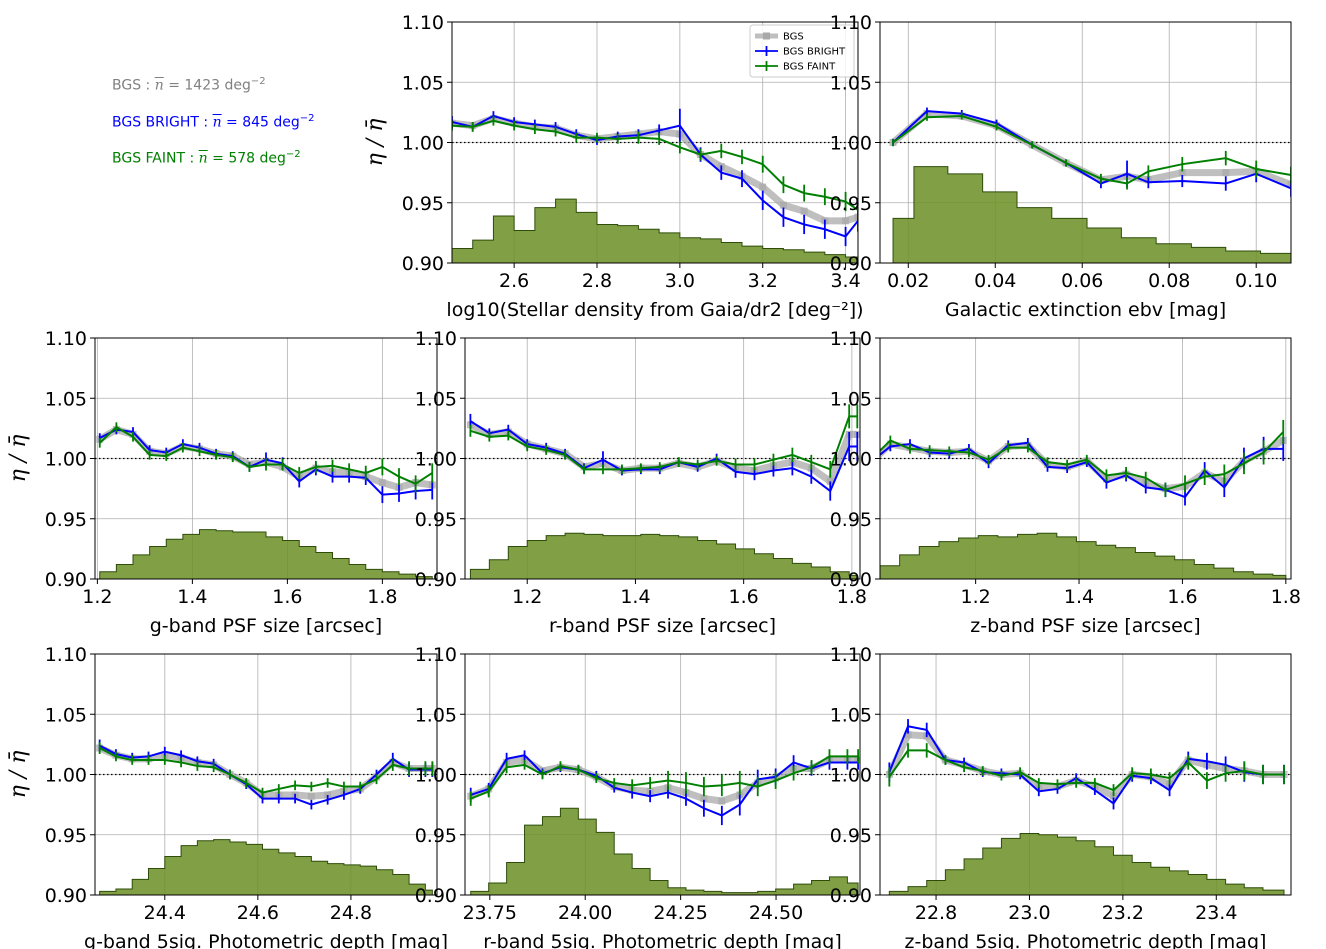 The image size is (1326, 949). Describe the element at coordinates (206, 158) in the screenshot. I see `stat-line-bgs-faint: BGS FAINT : n = 578 deg−2` at that location.